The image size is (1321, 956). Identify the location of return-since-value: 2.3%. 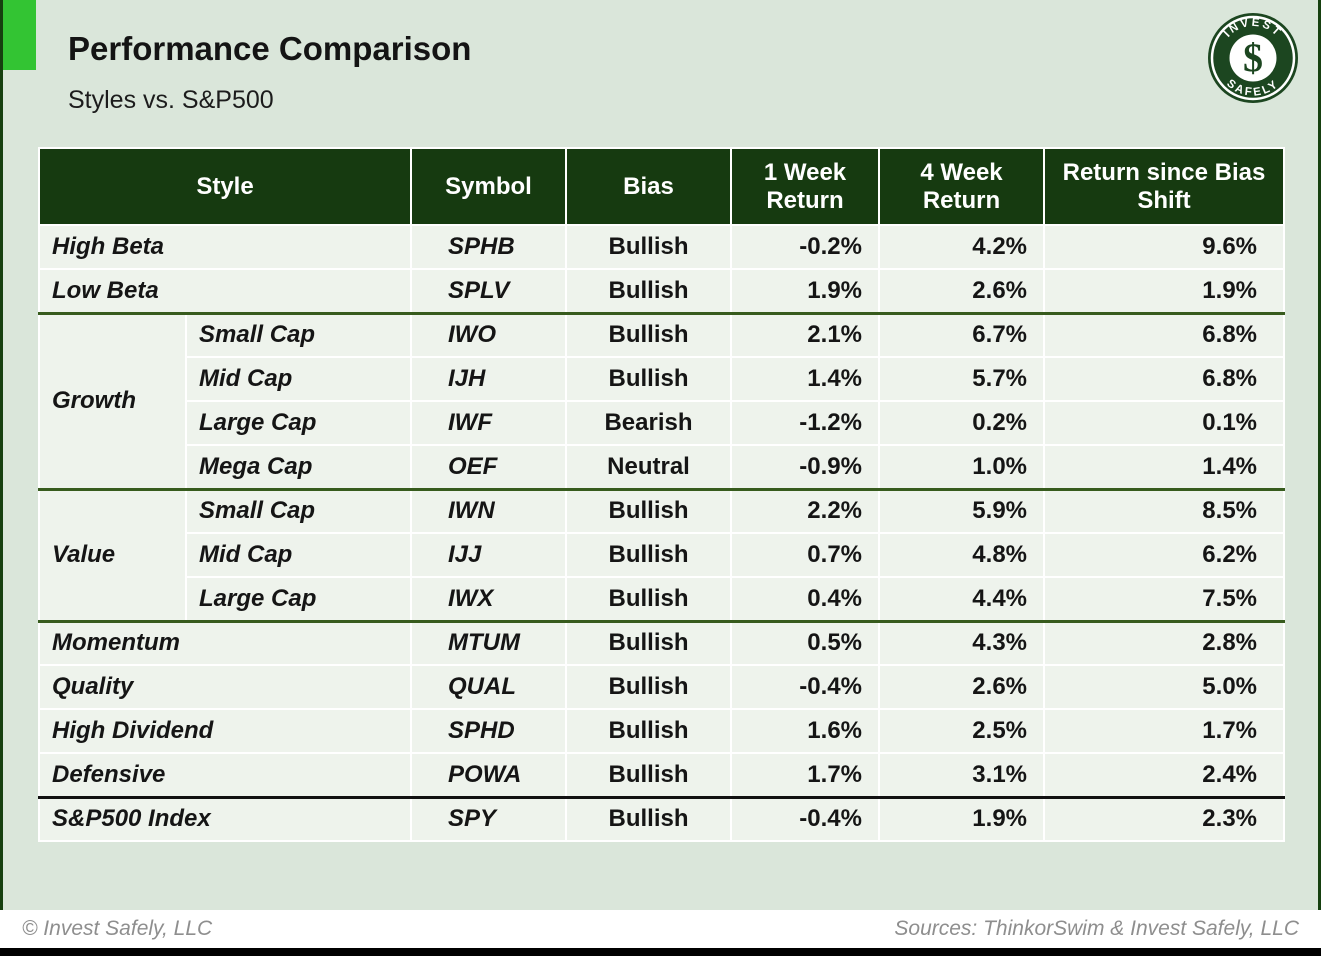
(1164, 818).